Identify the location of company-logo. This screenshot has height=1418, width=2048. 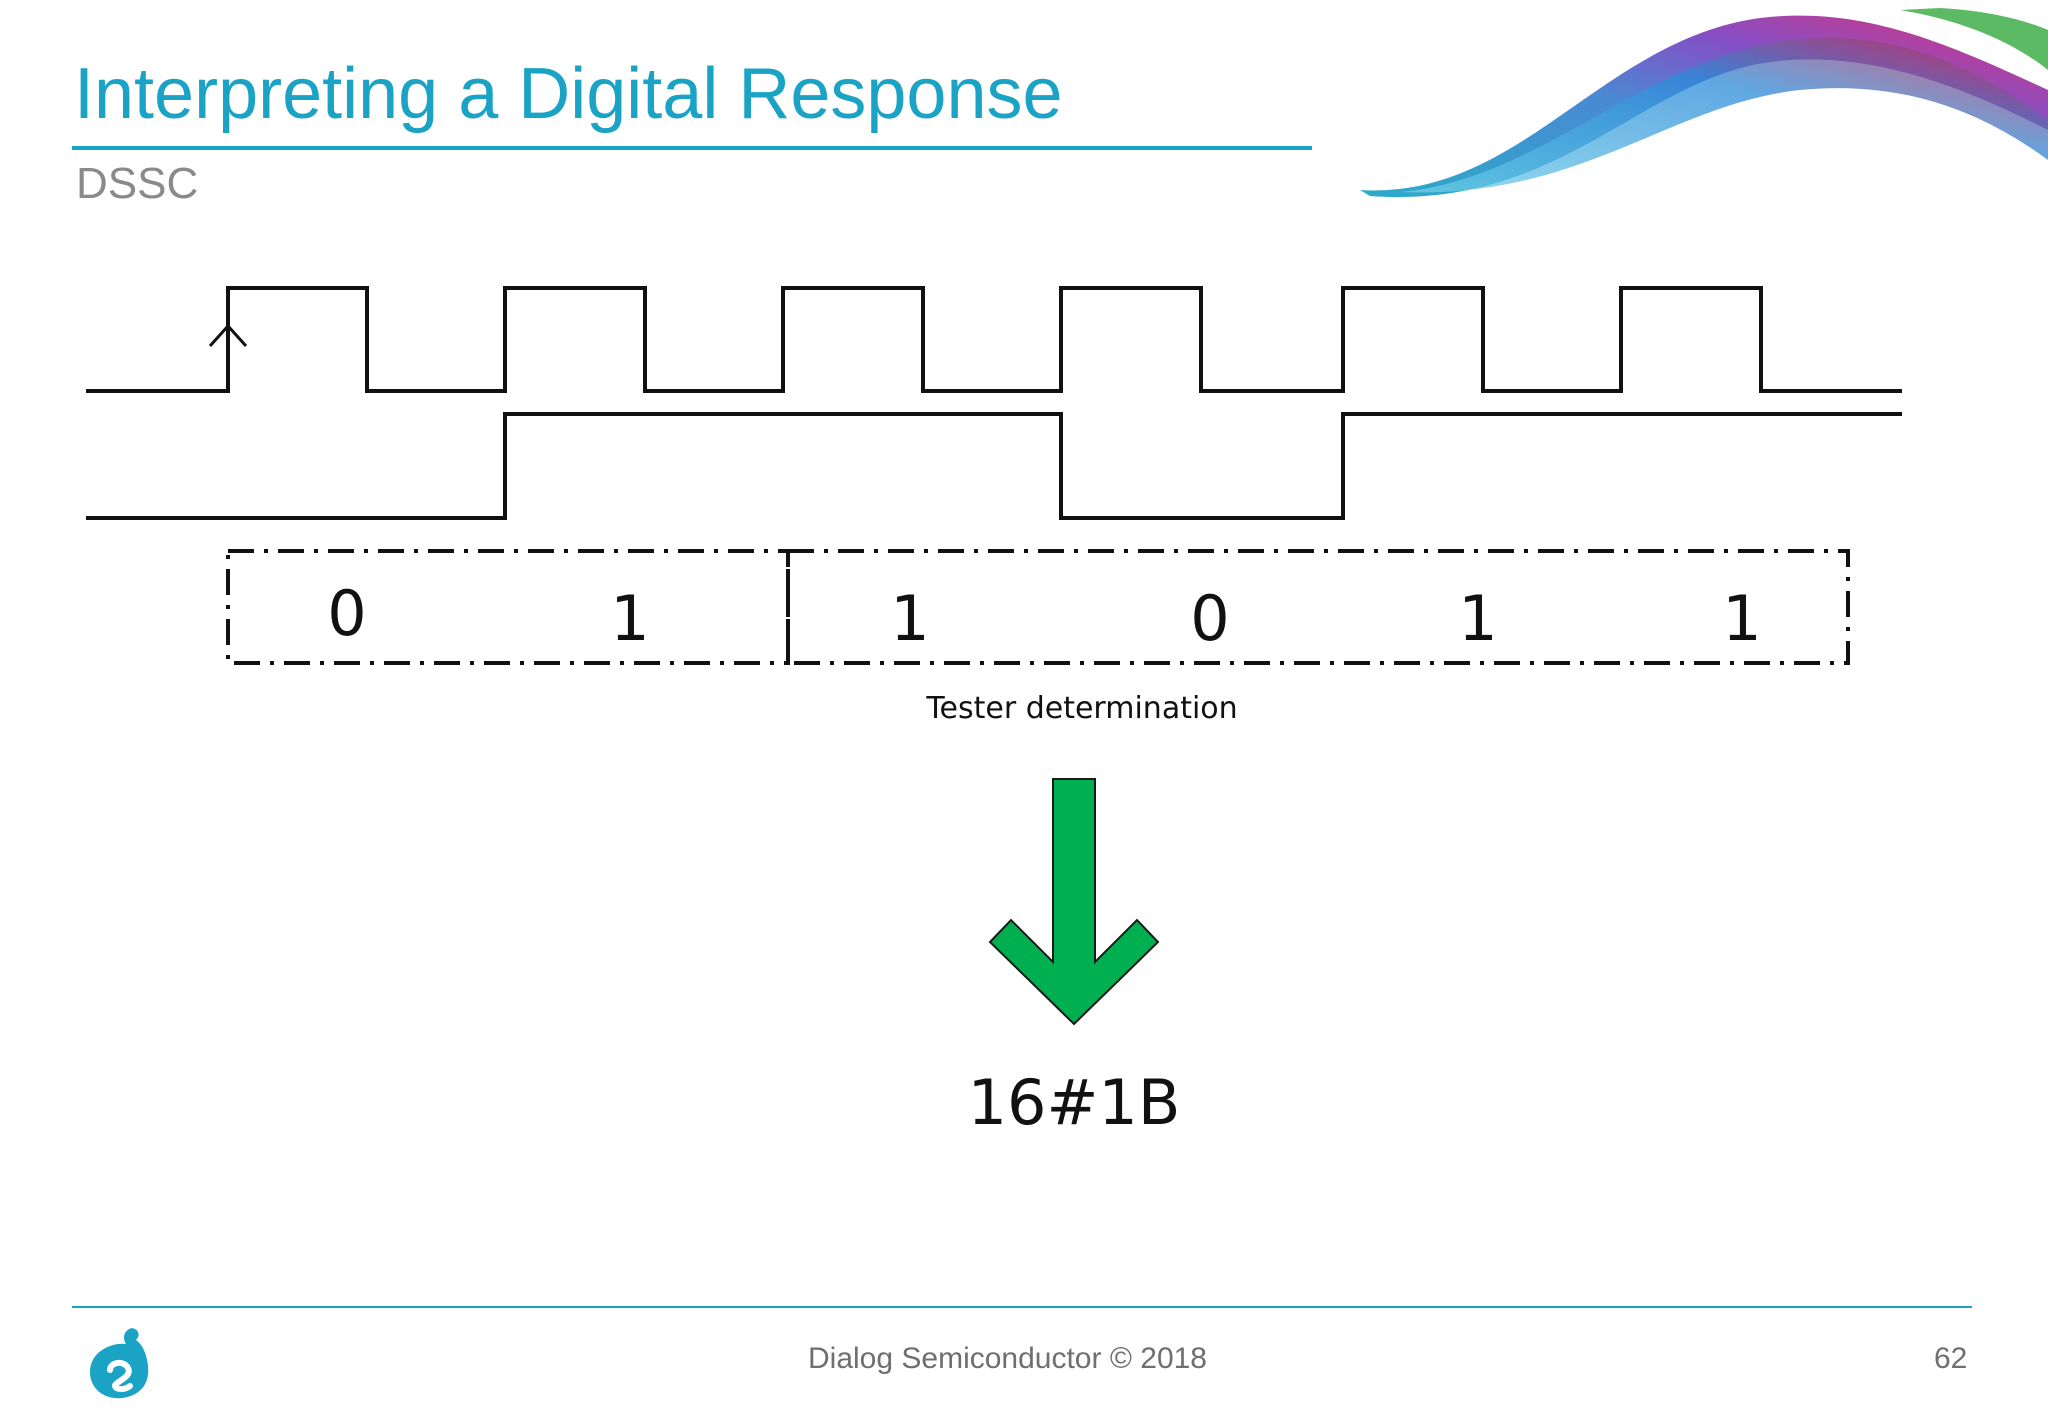
(119, 1363).